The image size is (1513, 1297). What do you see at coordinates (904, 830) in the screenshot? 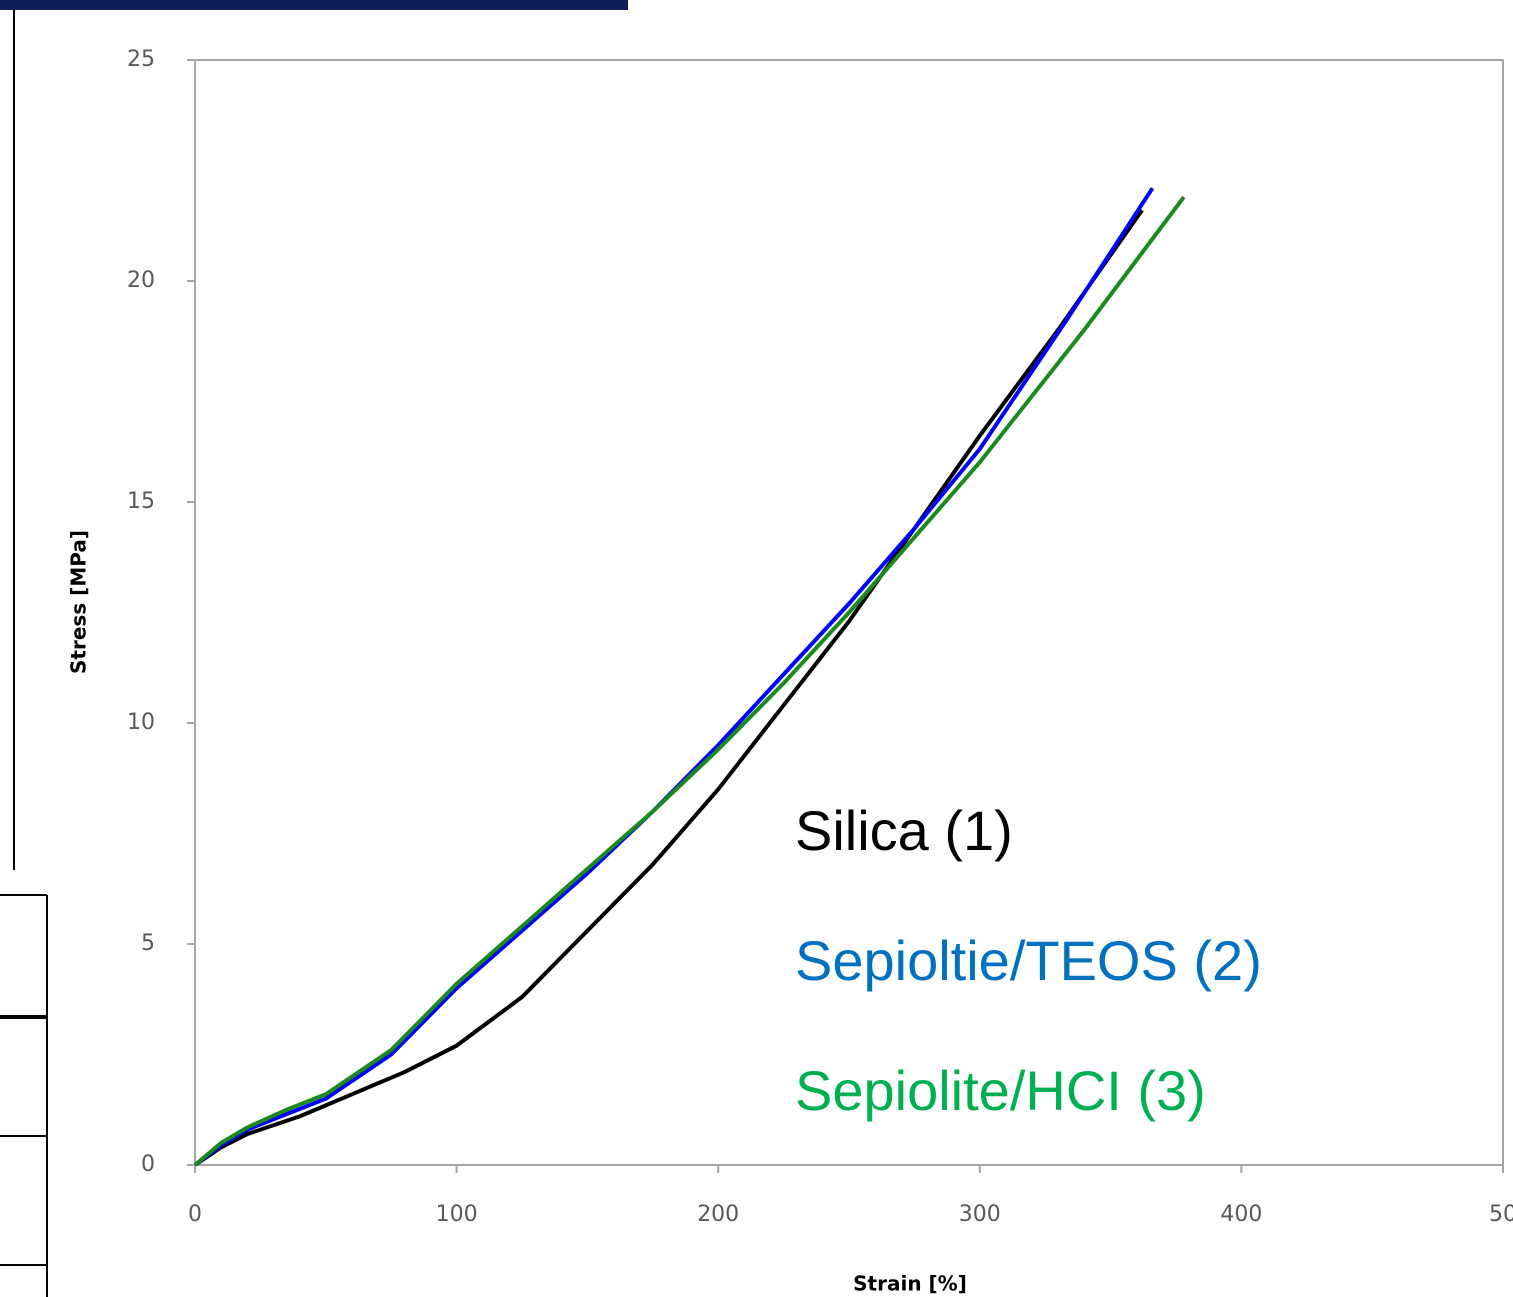
I see `legend-label: Silica (1)` at bounding box center [904, 830].